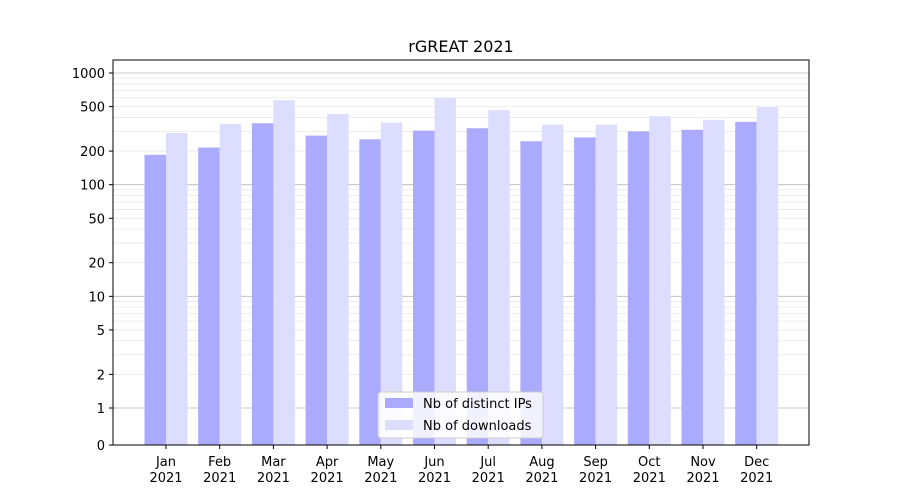 This screenshot has width=900, height=504. I want to click on y-tick-label: 1, so click(101, 409).